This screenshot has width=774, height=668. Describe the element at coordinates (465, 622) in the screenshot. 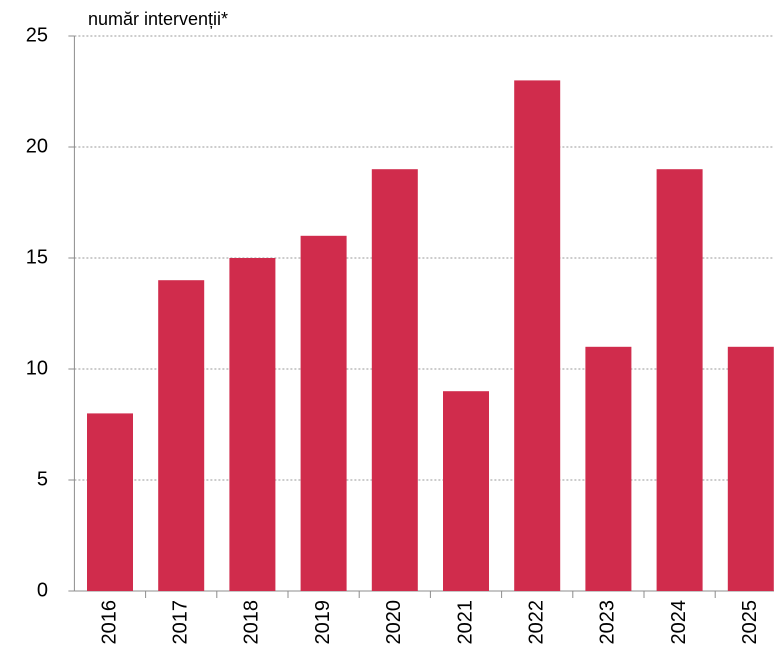

I see `x-tick-label: 2021` at that location.